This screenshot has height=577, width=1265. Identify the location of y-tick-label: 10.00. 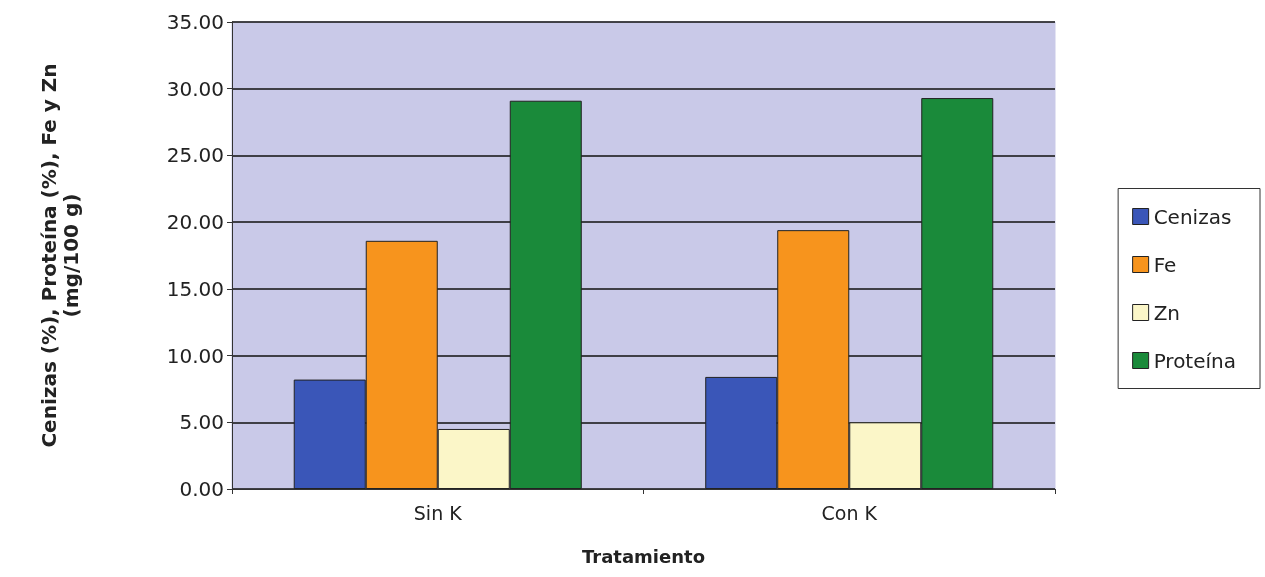
(195, 355).